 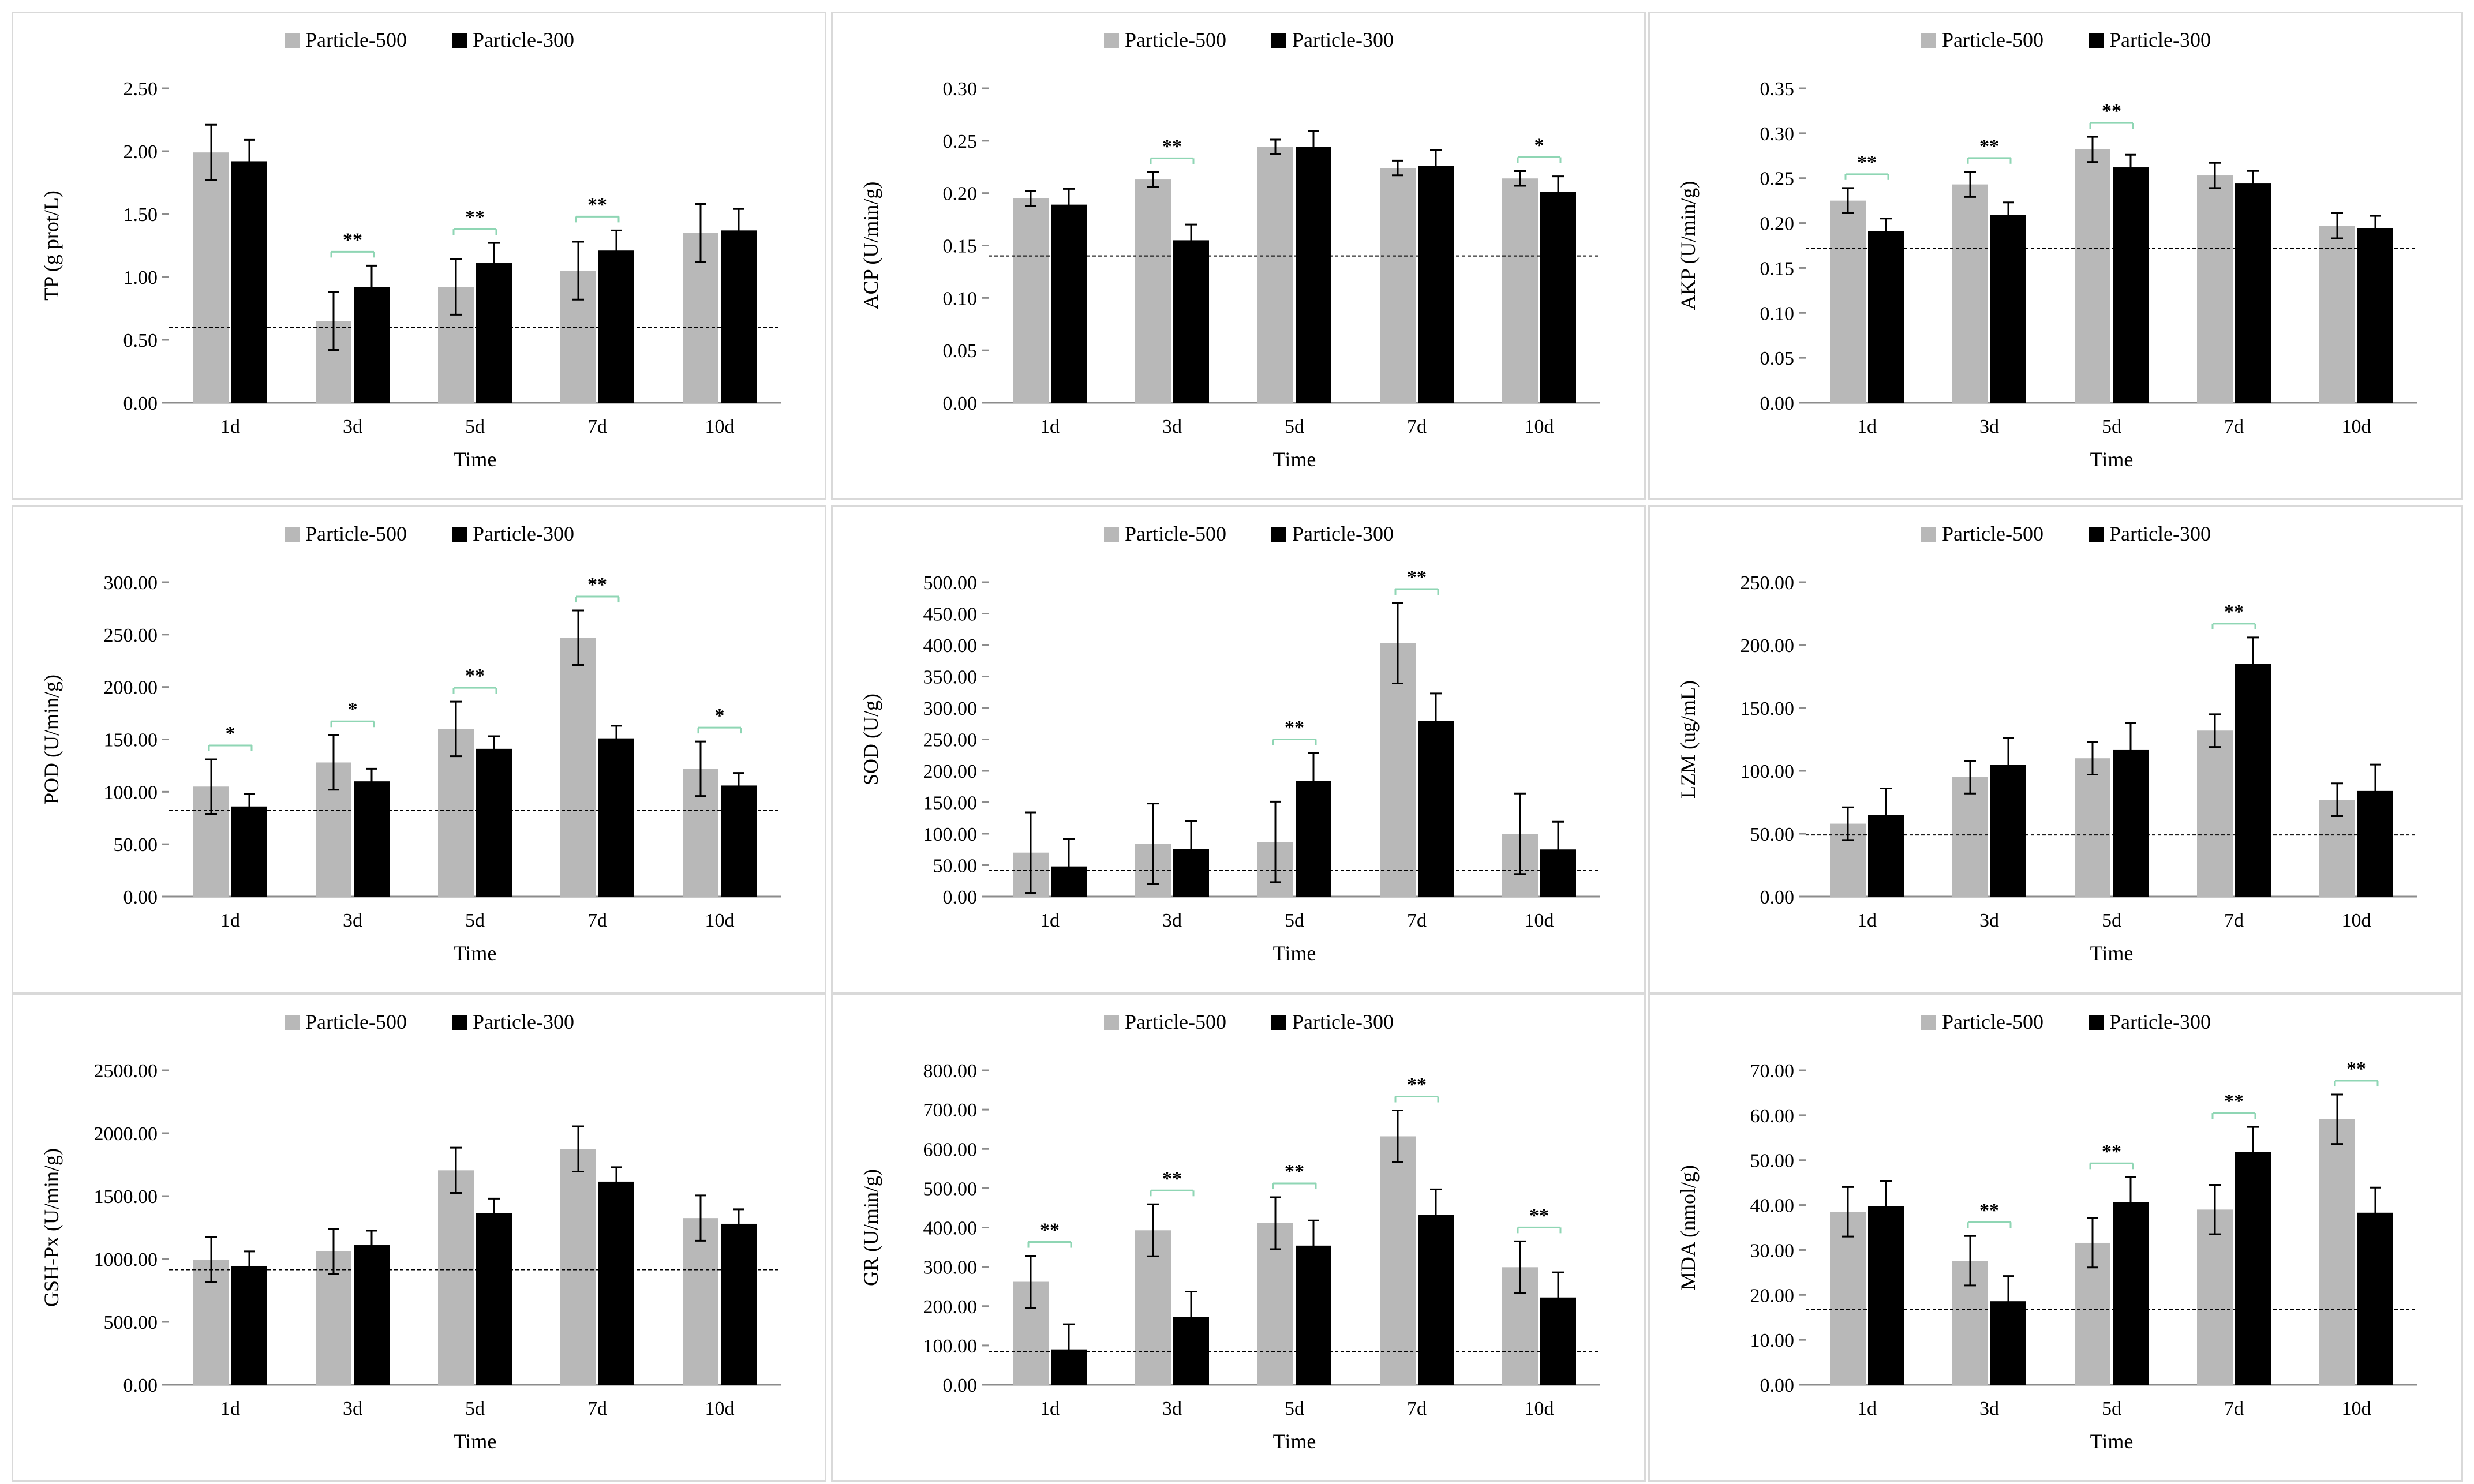 What do you see at coordinates (140, 215) in the screenshot?
I see `y-tick-label: 1.50` at bounding box center [140, 215].